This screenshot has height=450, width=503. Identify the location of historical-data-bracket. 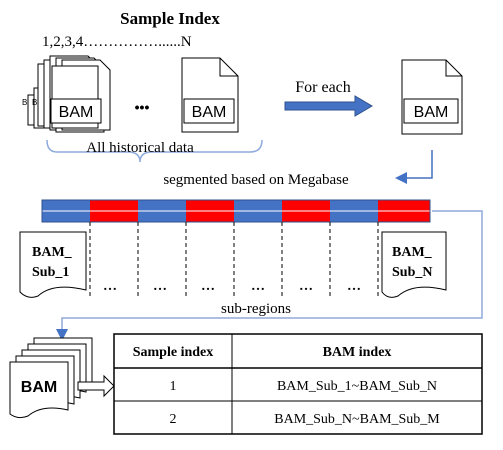
(154, 151).